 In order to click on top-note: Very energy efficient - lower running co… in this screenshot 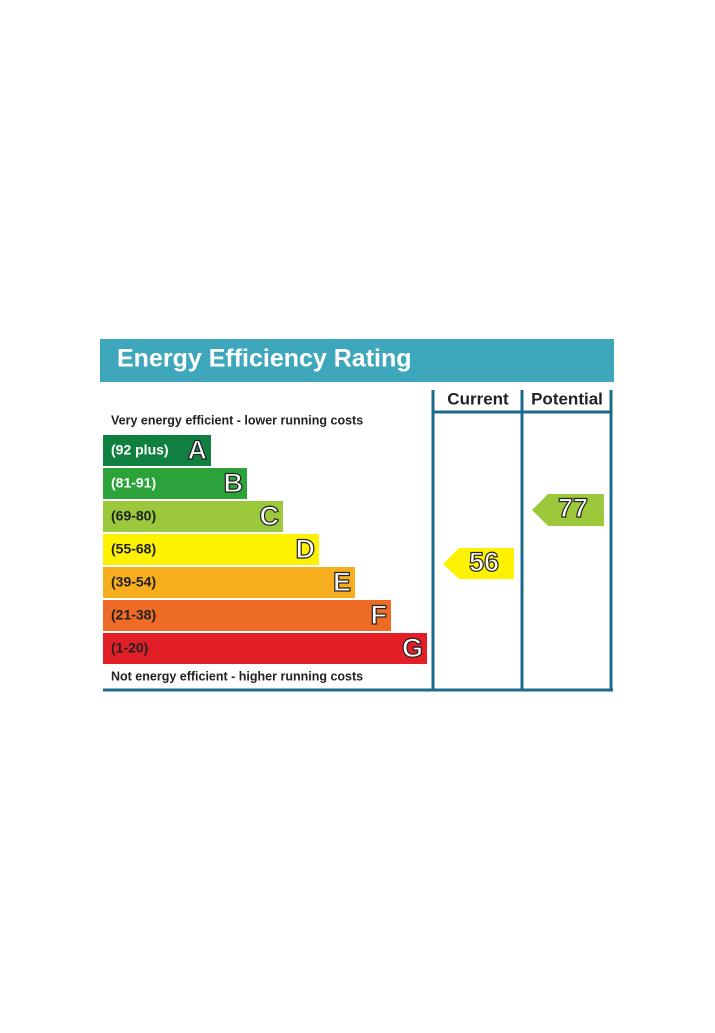, I will do `click(237, 420)`.